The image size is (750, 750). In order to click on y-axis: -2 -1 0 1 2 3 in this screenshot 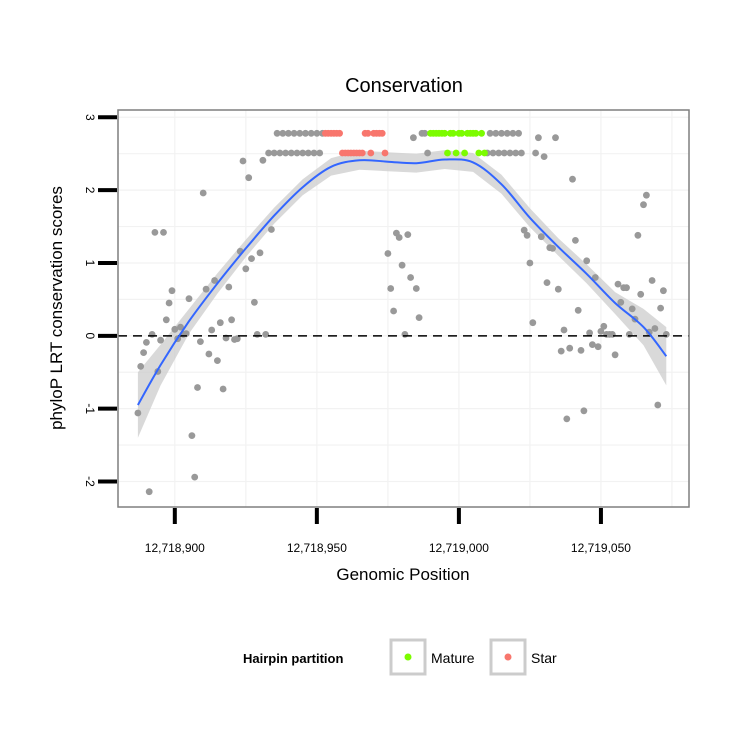, I will do `click(100, 300)`.